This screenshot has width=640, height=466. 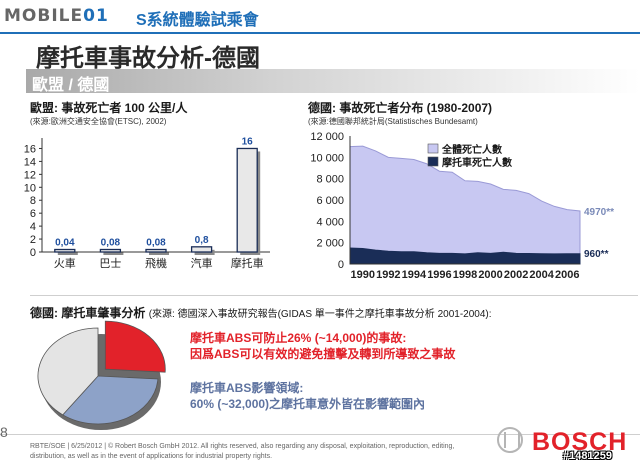 I want to click on area-y-tick-label: 2 000, so click(x=330, y=244).